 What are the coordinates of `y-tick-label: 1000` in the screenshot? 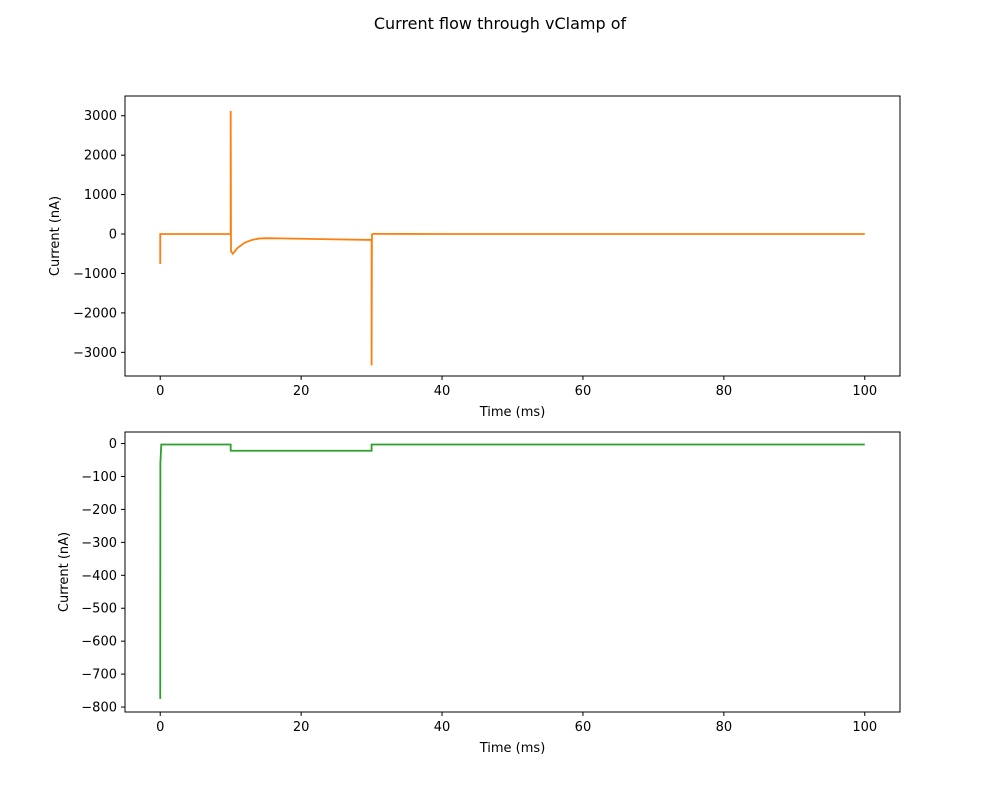 It's located at (100, 195).